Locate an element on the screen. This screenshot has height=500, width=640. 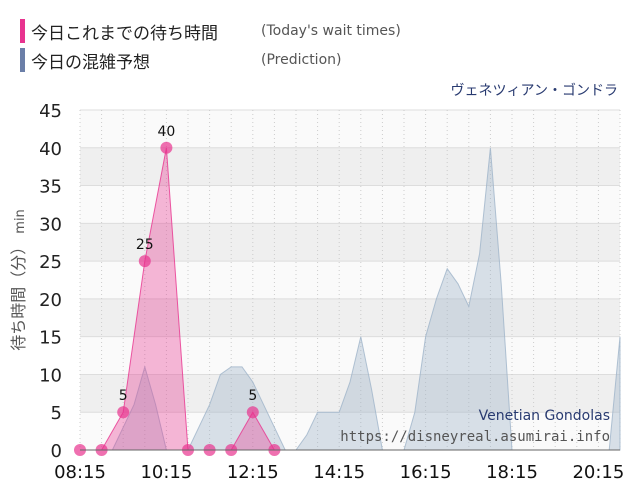
y-tick-label: 0 is located at coordinates (56, 451).